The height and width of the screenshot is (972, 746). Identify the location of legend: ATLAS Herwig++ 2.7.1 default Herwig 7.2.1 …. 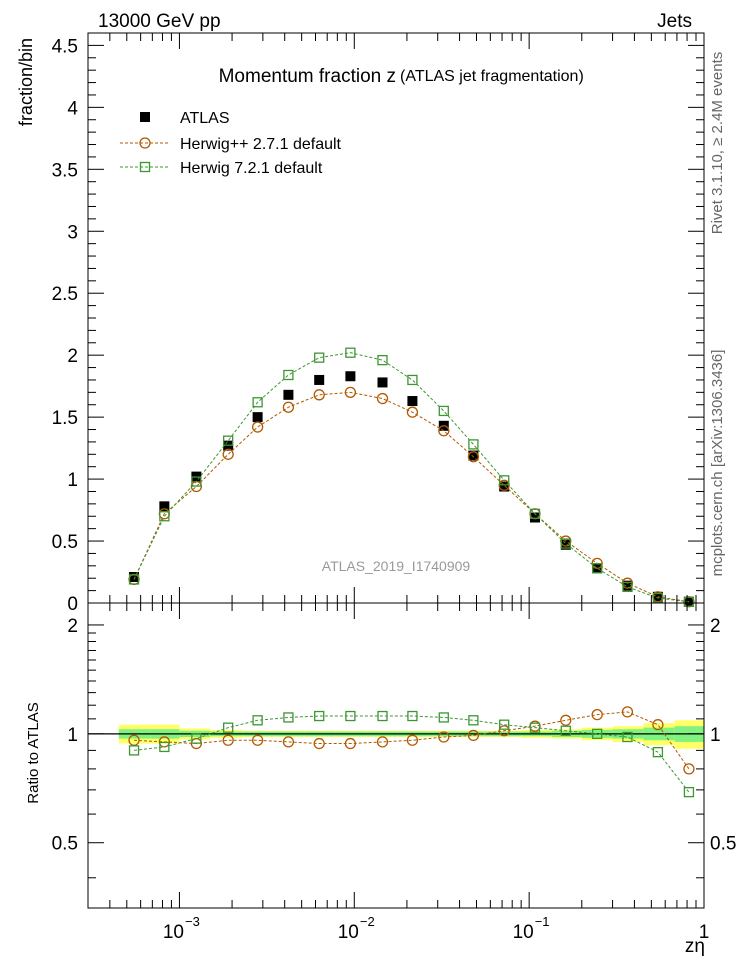
(231, 143).